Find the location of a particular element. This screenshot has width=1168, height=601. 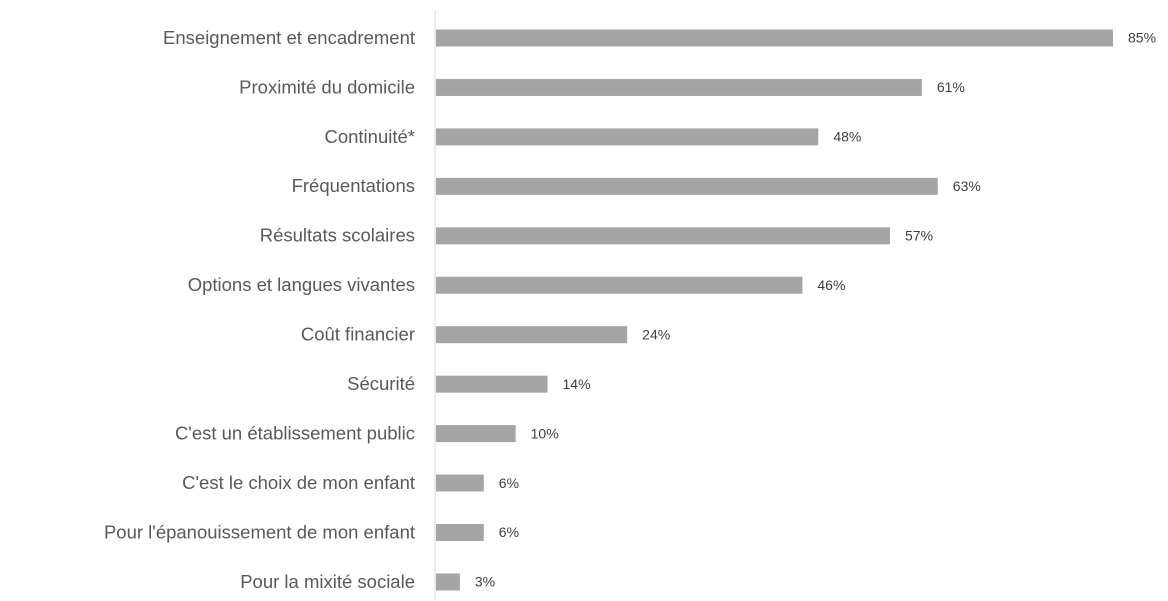

category-label: Fréquentations is located at coordinates (353, 185).